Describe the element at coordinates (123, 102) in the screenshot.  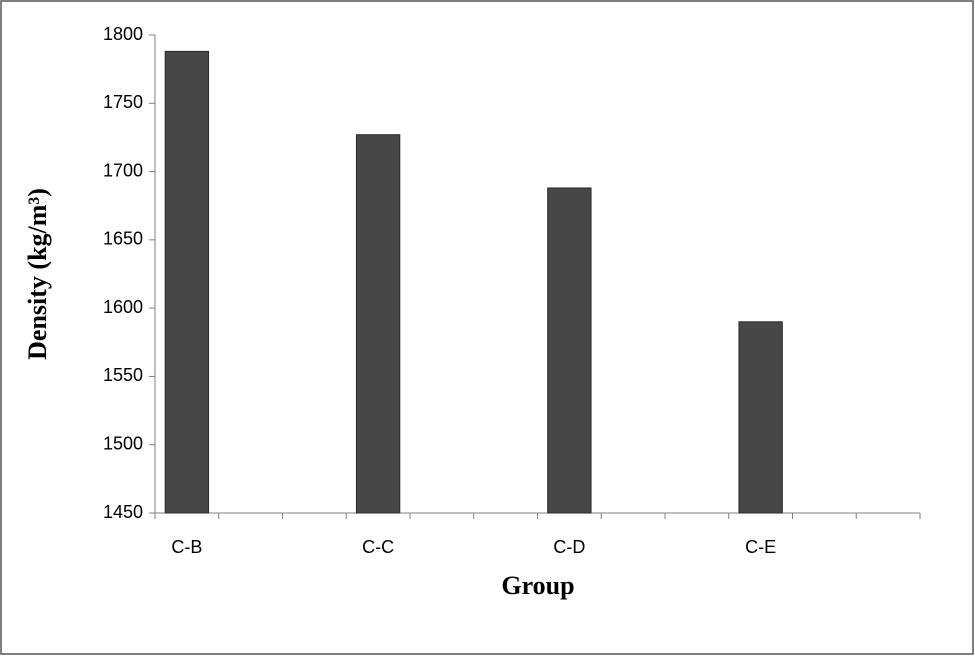
I see `y-tick-label: 1750` at that location.